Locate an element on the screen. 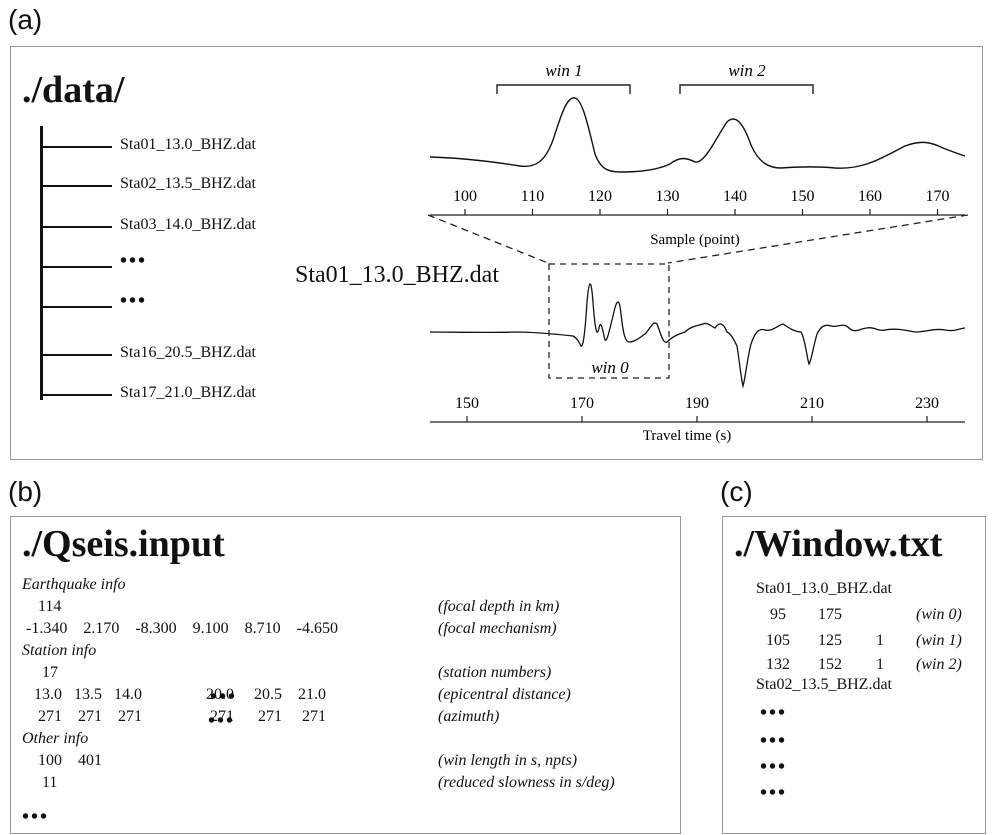 The height and width of the screenshot is (835, 992). qseis-comment: (reduced slowness in s/deg) is located at coordinates (526, 782).